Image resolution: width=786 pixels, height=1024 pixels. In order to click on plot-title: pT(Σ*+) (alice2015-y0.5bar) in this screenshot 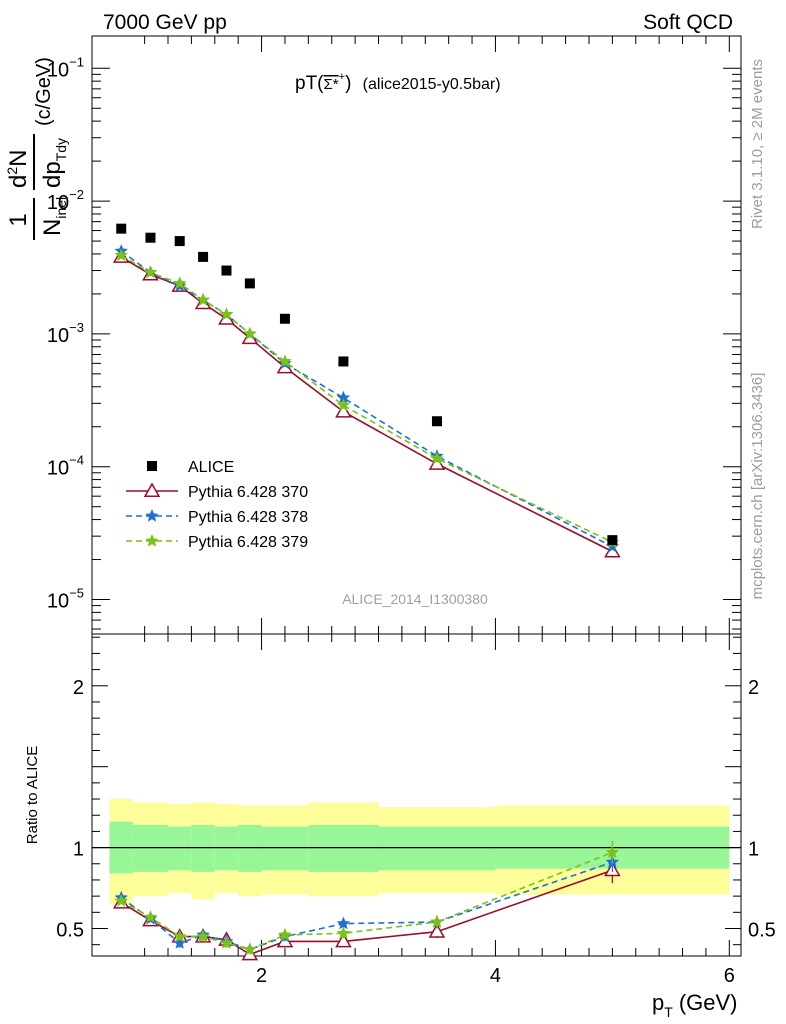, I will do `click(398, 82)`.